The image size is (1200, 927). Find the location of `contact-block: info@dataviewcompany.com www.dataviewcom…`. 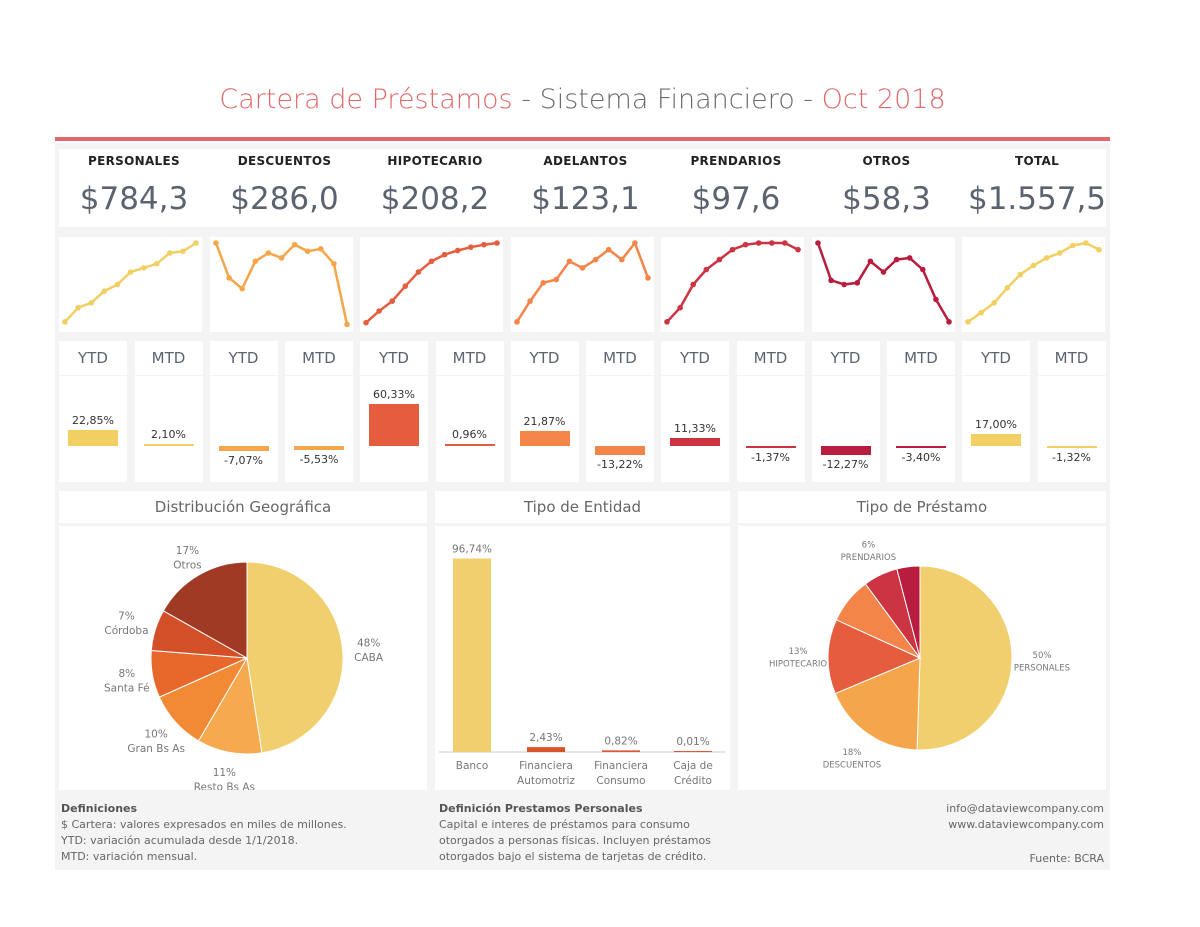

contact-block: info@dataviewcompany.com www.dataviewcom… is located at coordinates (992, 834).